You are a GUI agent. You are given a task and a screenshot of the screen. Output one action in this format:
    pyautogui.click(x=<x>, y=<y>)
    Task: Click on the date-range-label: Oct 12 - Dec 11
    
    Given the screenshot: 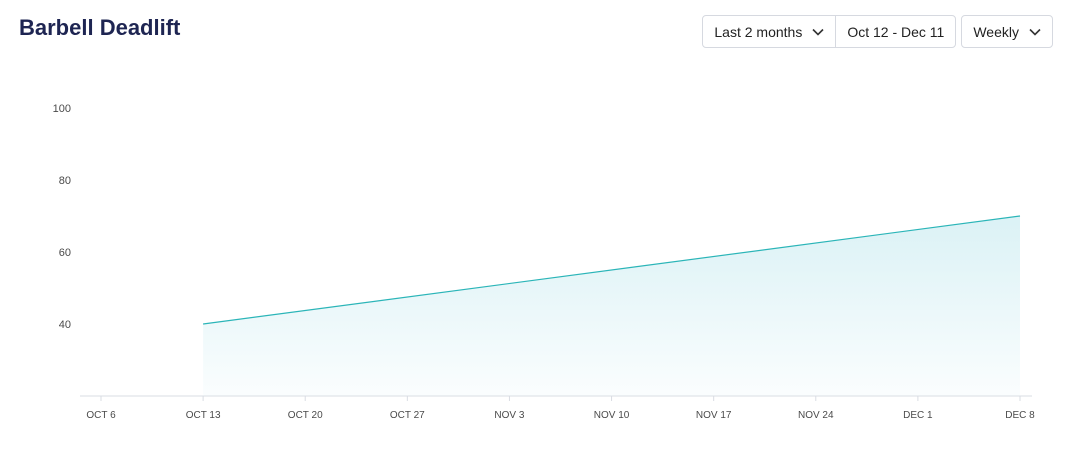 What is the action you would take?
    pyautogui.click(x=896, y=31)
    